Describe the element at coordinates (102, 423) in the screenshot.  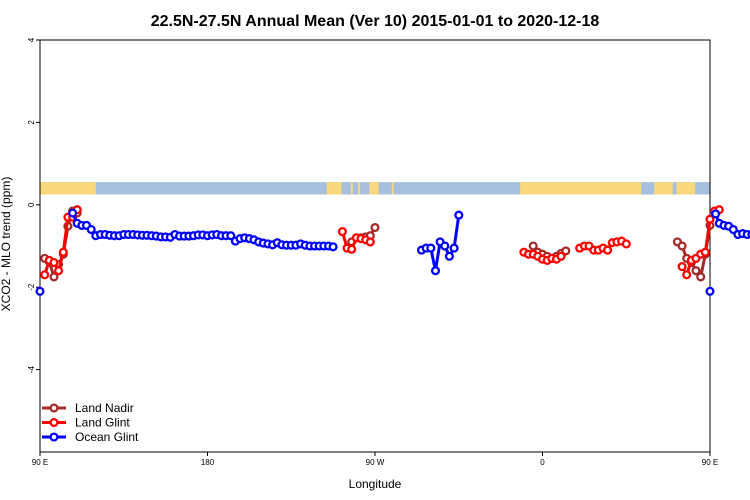
I see `legend-label: Land Glint` at that location.